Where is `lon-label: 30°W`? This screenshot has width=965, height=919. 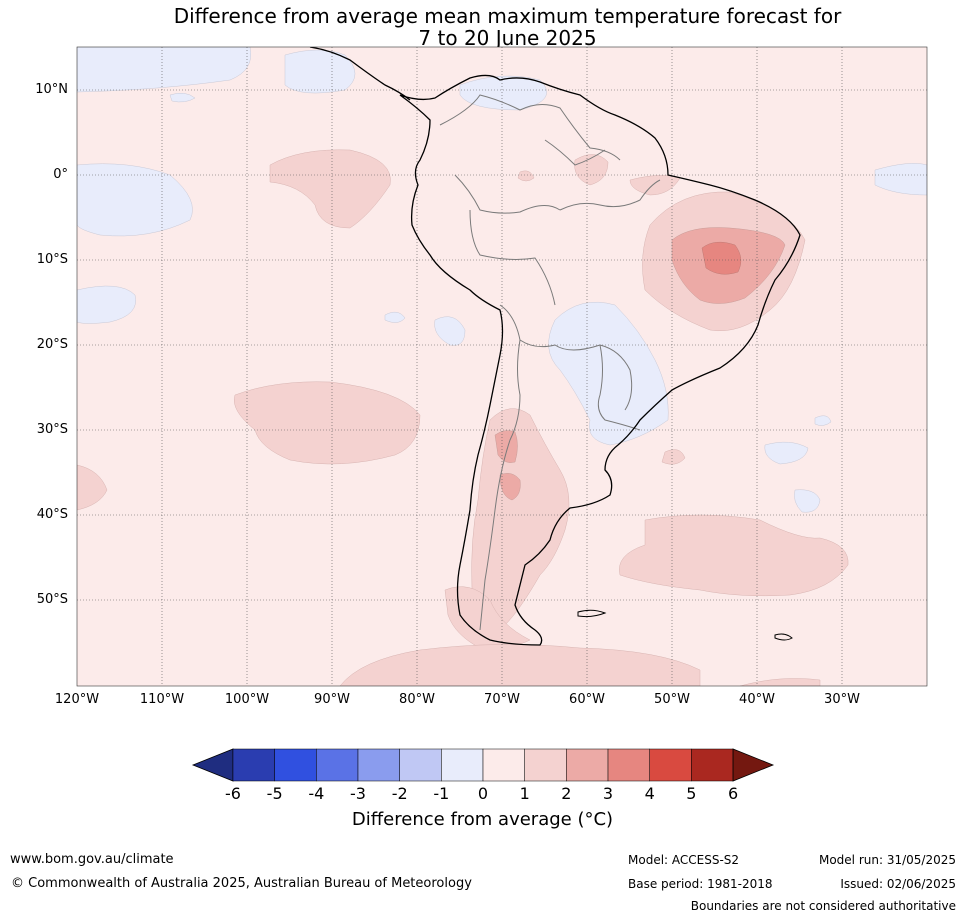
lon-label: 30°W is located at coordinates (842, 699).